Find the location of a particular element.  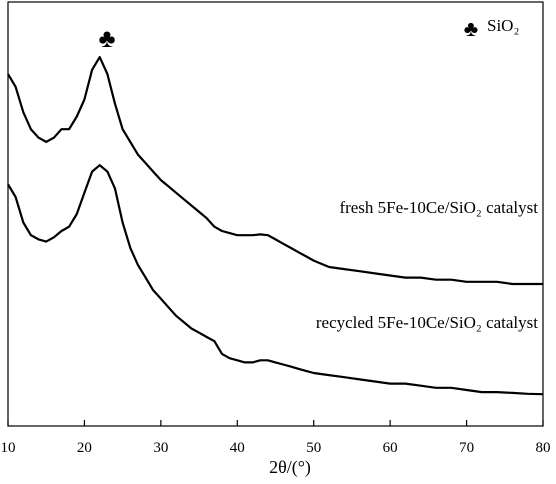

series-label-recycled: recycled 5Fe-10Ce/SiO₂ catalyst is located at coordinates (427, 322).